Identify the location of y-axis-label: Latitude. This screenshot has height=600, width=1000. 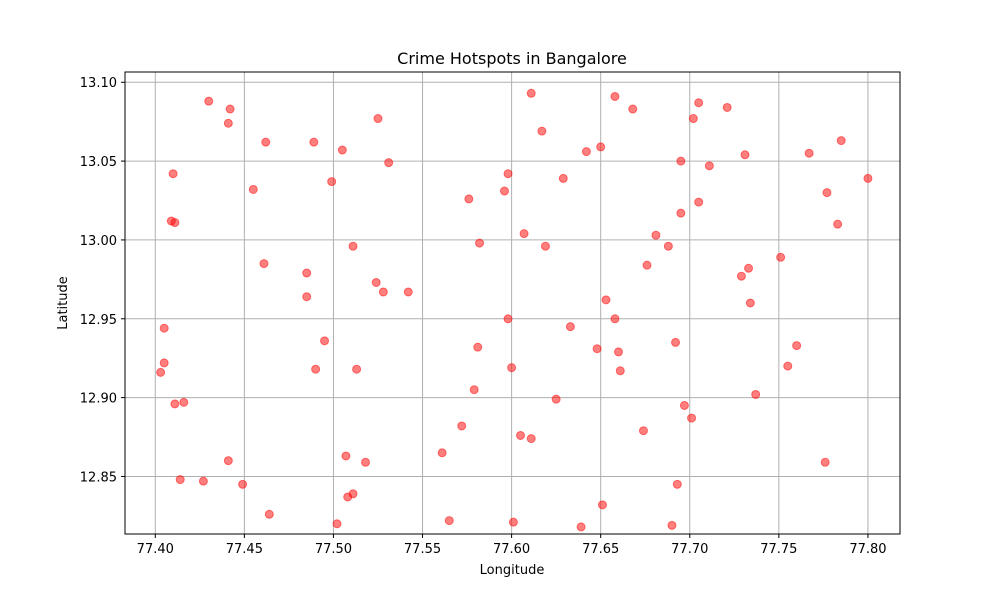
(63, 303).